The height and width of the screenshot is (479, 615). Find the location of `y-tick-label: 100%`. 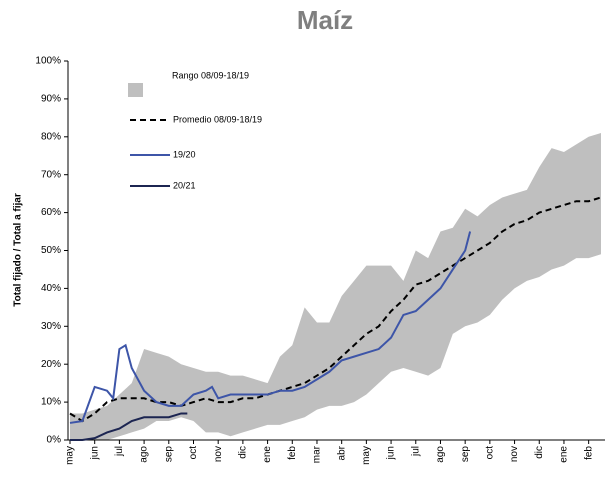

y-tick-label: 100% is located at coordinates (48, 61).